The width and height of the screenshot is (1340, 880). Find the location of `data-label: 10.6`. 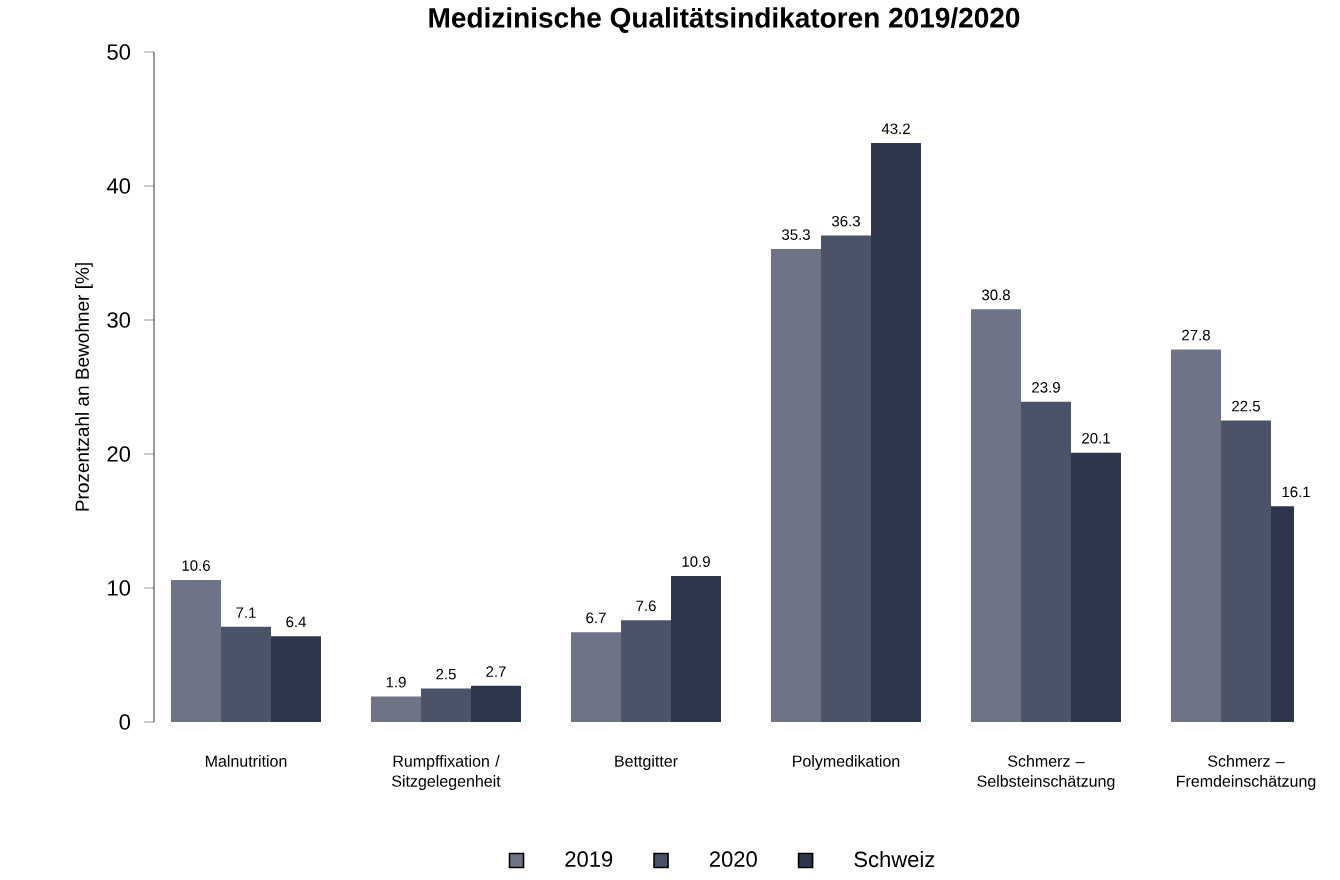

data-label: 10.6 is located at coordinates (196, 565).